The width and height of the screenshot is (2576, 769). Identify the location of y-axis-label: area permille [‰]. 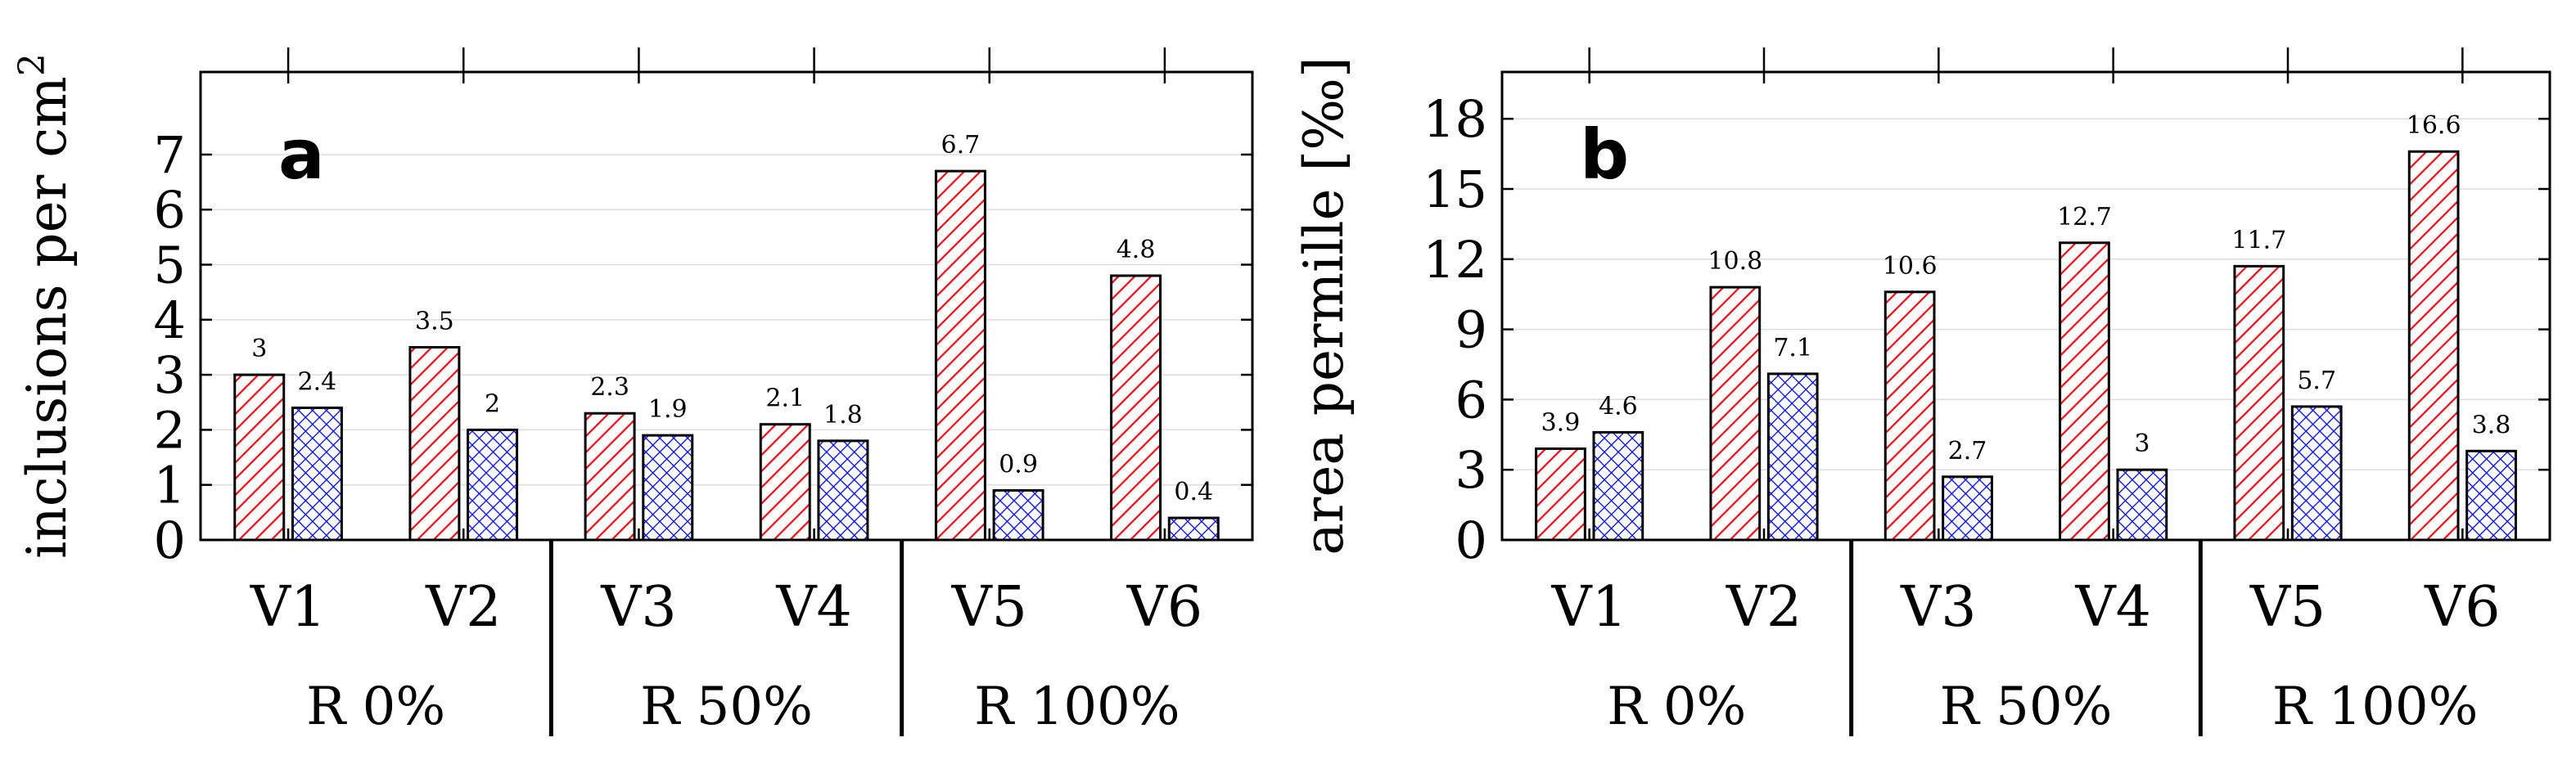
(1324, 306).